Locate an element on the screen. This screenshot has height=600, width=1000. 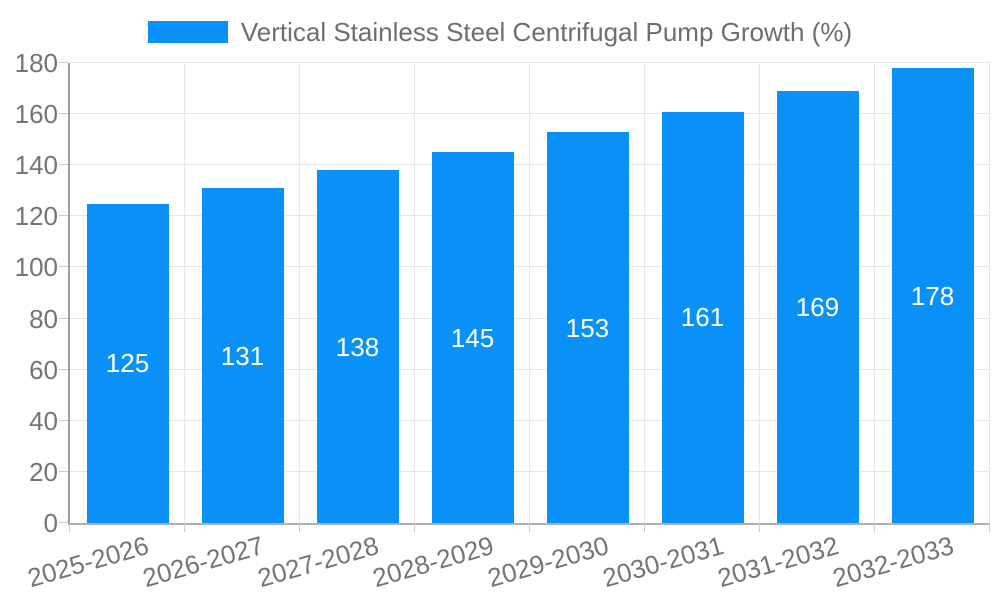
y-axis-label: 120 is located at coordinates (36, 216).